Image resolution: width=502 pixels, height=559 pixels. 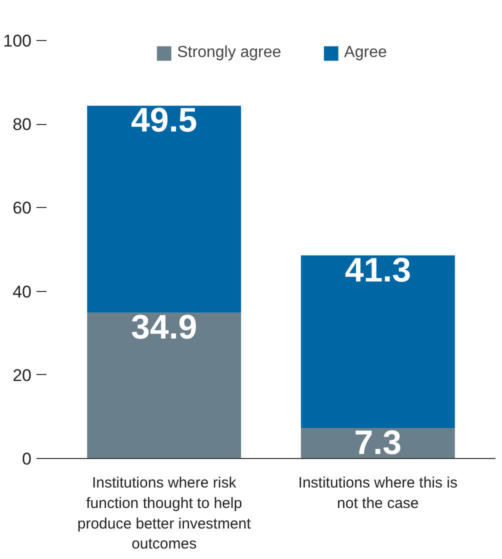 What do you see at coordinates (27, 459) in the screenshot?
I see `y-tick-label: 0` at bounding box center [27, 459].